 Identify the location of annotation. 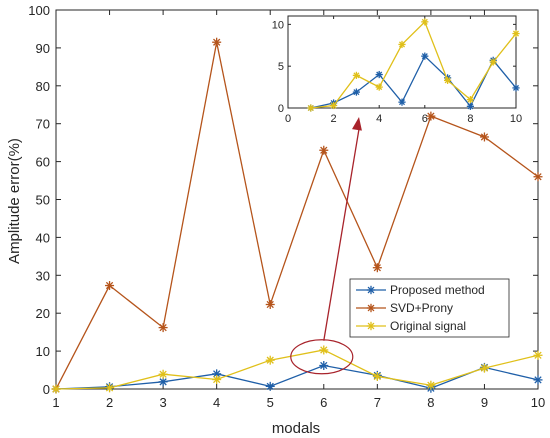
(326, 246).